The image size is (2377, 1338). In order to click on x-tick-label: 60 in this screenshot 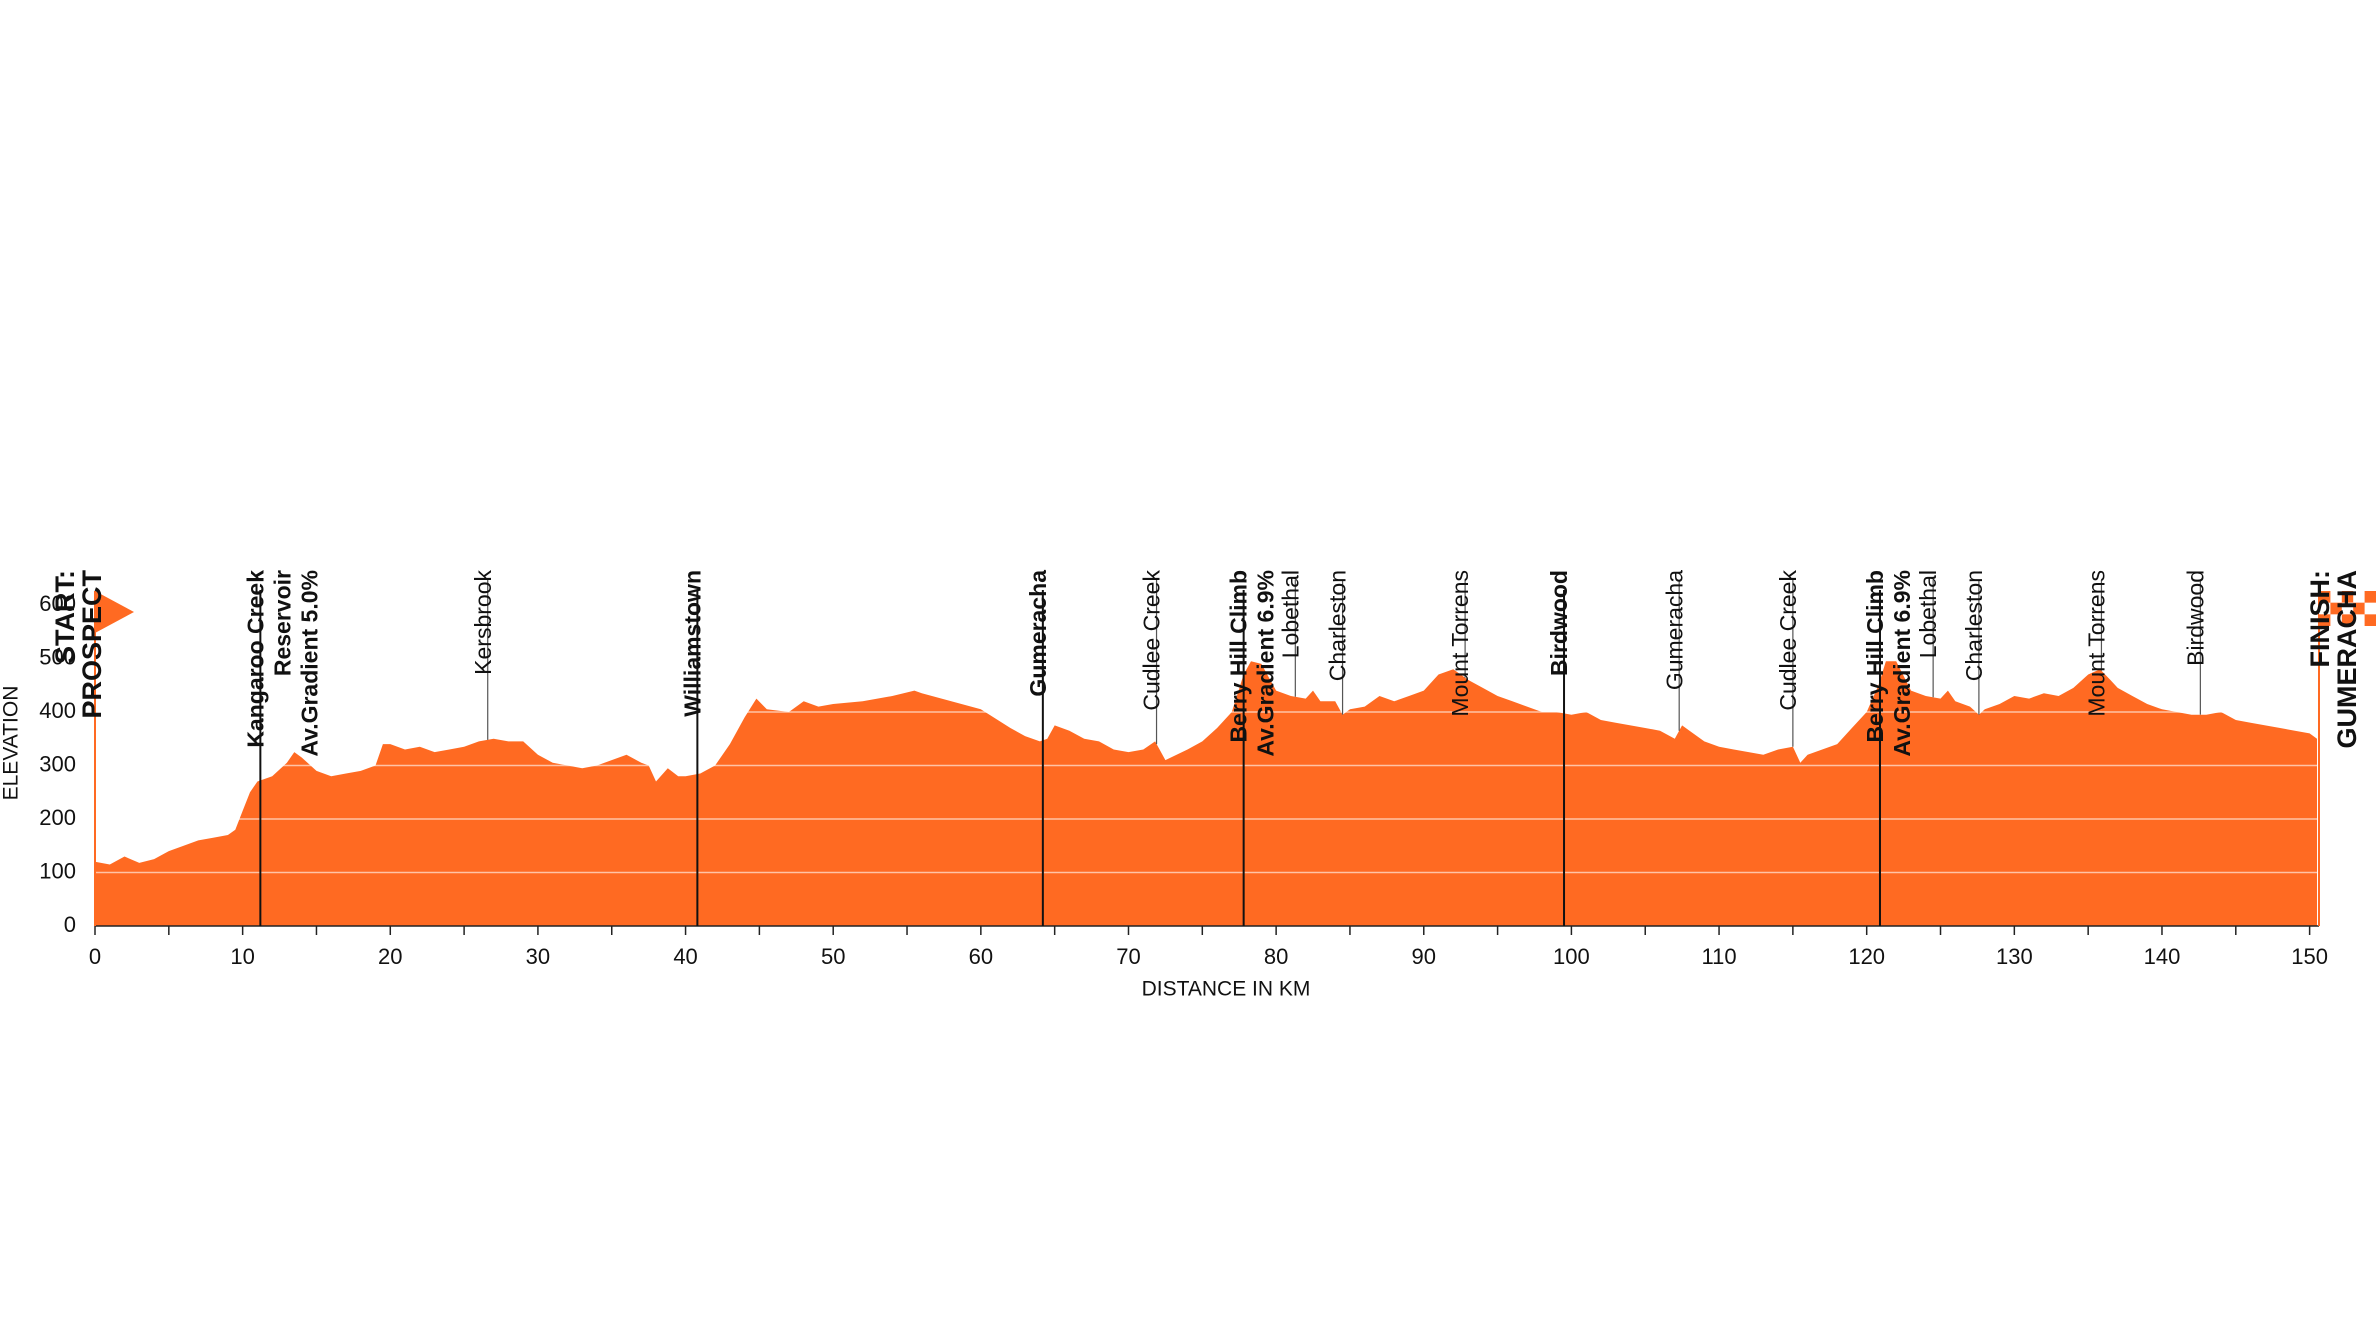, I will do `click(981, 956)`.